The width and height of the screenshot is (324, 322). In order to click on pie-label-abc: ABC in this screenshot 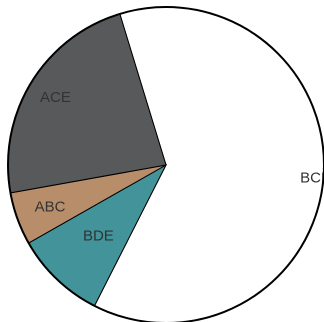, I will do `click(50, 206)`.